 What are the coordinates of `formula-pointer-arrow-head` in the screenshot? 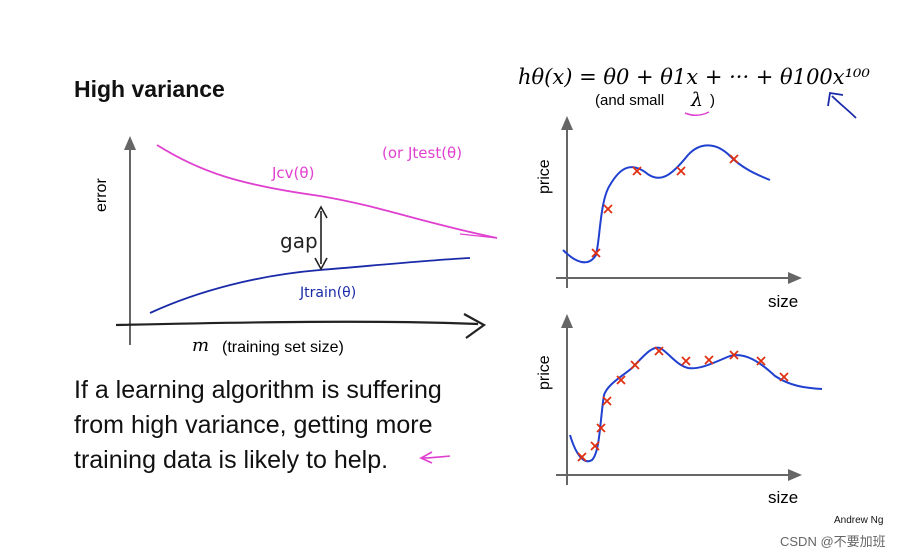 It's located at (835, 99).